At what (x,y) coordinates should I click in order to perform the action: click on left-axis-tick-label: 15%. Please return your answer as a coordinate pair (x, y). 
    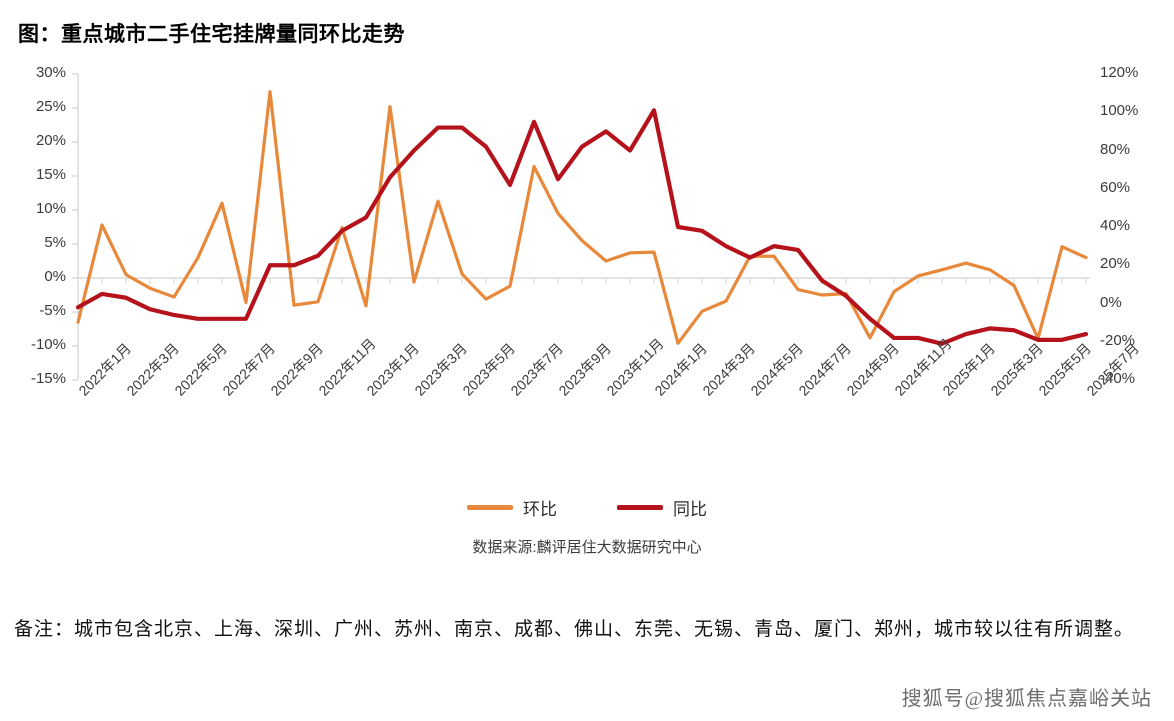
    Looking at the image, I should click on (50, 174).